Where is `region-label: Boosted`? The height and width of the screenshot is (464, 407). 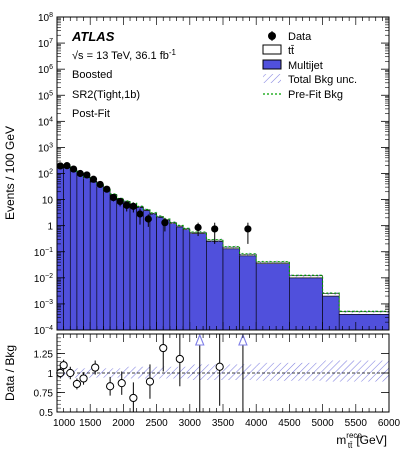
region-label: Boosted is located at coordinates (92, 75).